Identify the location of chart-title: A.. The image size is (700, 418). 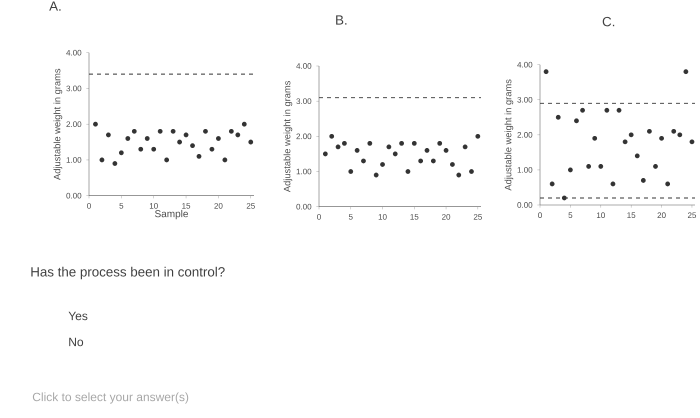
(55, 6).